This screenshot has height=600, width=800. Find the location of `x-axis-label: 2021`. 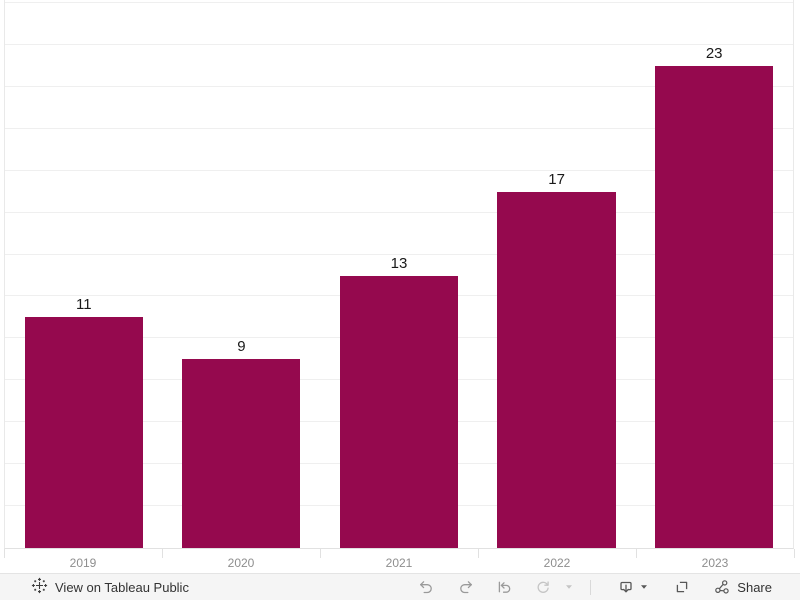

x-axis-label: 2021 is located at coordinates (399, 563).